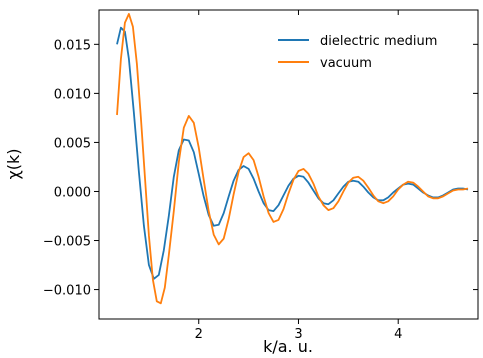 The height and width of the screenshot is (358, 483). What do you see at coordinates (13, 164) in the screenshot?
I see `y-axis-label: χ(k)` at bounding box center [13, 164].